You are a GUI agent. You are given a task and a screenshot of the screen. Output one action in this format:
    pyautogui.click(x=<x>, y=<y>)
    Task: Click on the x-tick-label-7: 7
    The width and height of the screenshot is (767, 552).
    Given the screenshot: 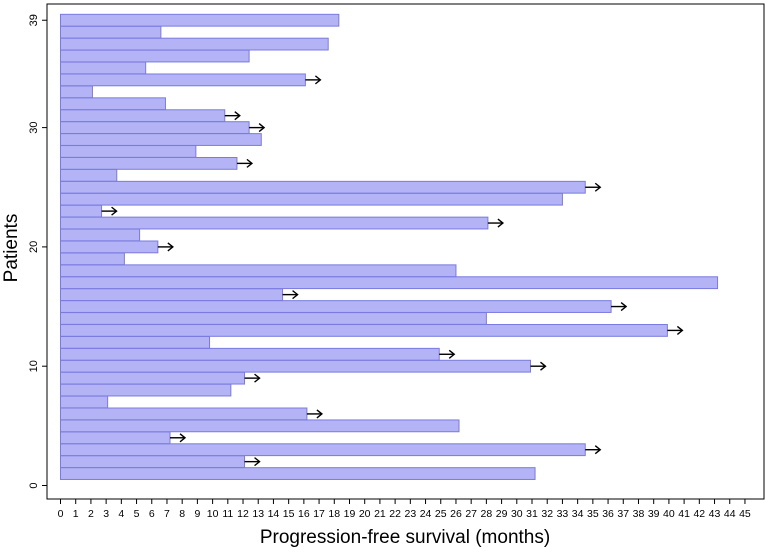 What is the action you would take?
    pyautogui.click(x=167, y=514)
    